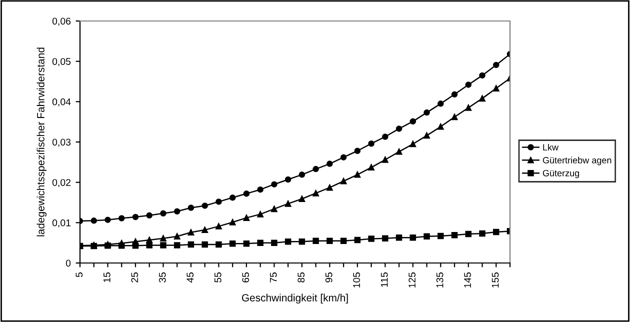 This screenshot has width=630, height=322. Describe the element at coordinates (61, 22) in the screenshot. I see `y-tick-label: 0,06` at that location.